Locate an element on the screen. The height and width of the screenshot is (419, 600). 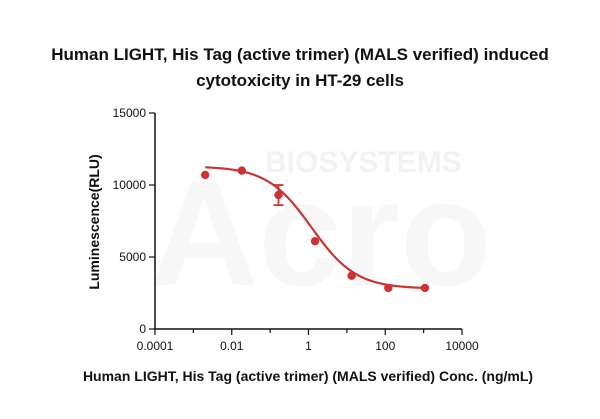
x-tick-label: 10000 is located at coordinates (462, 346).